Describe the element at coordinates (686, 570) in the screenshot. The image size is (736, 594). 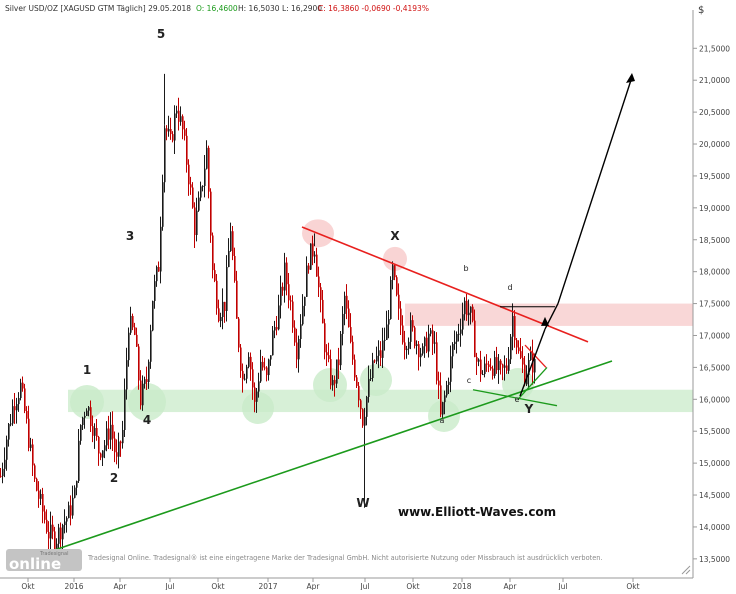
I see `resize-corner-icon` at that location.